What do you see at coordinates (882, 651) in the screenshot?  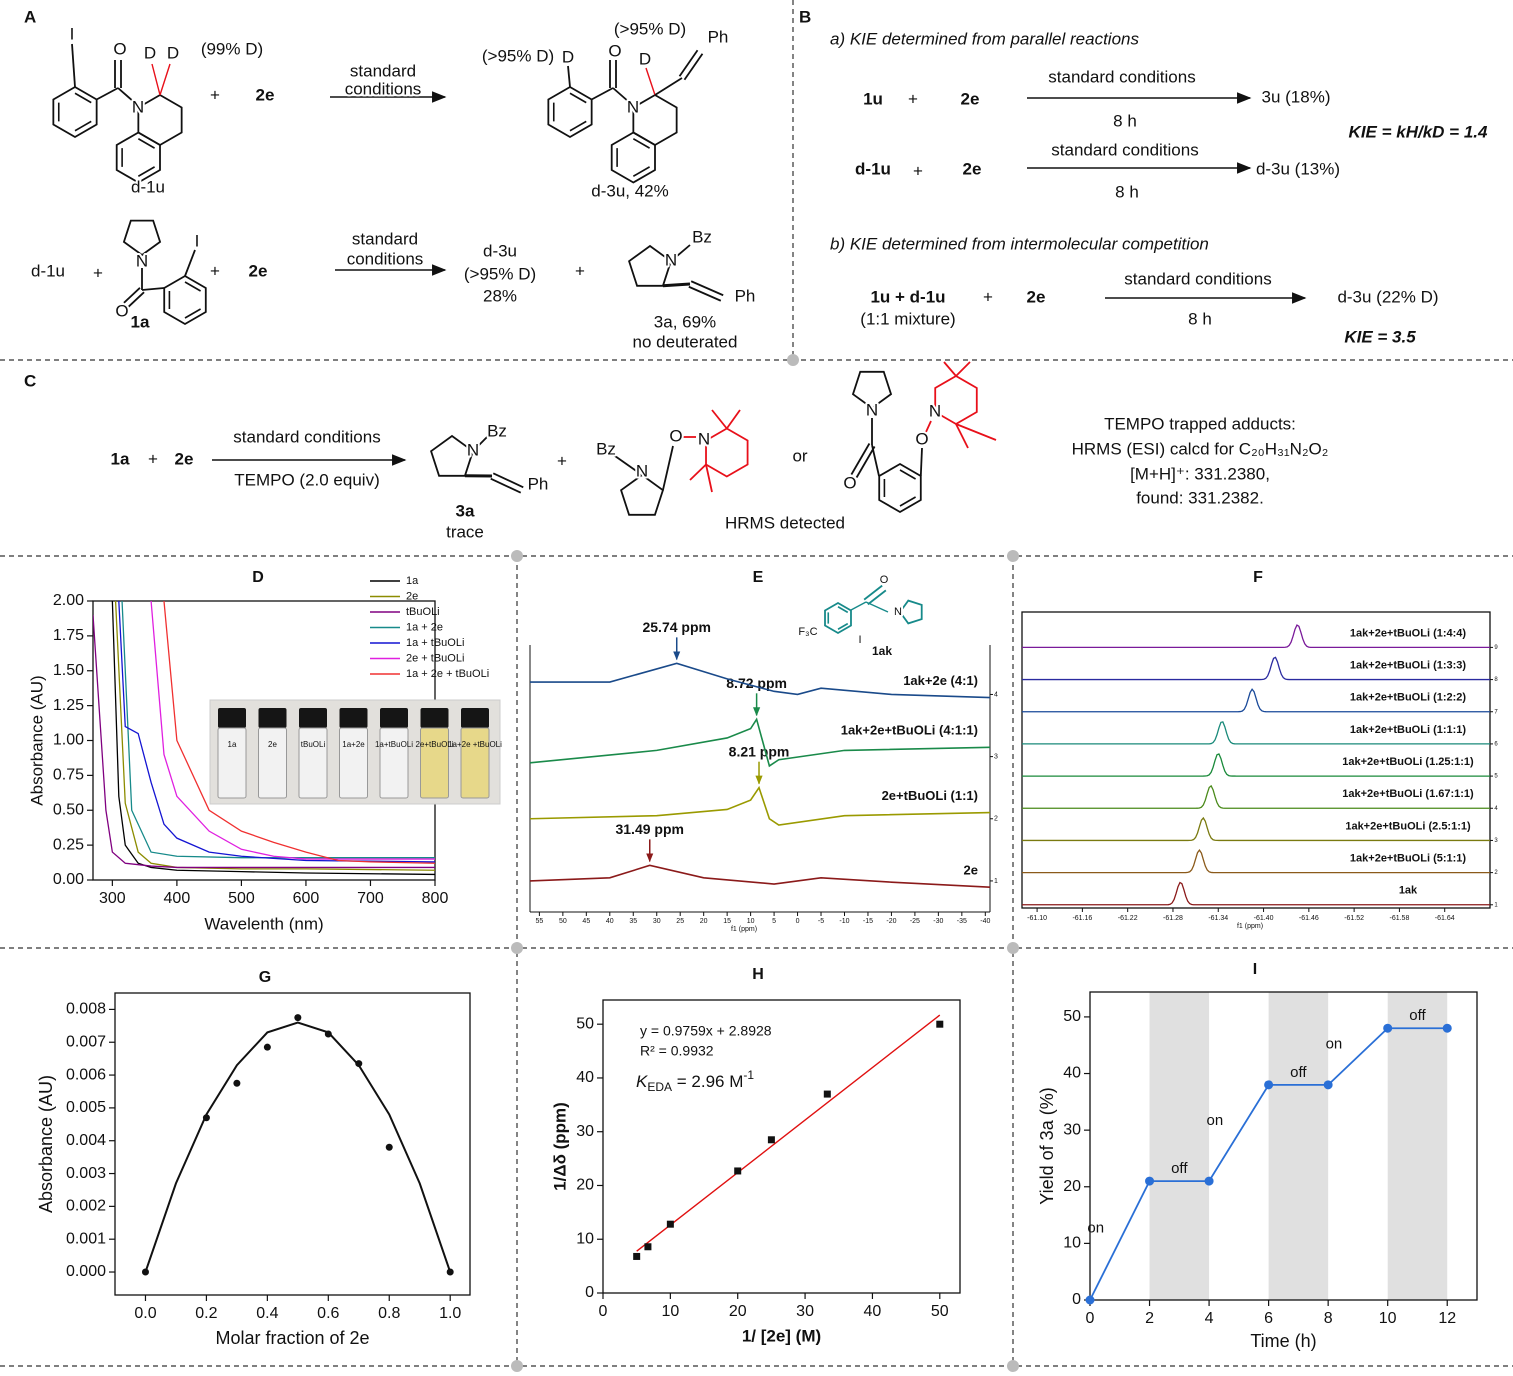 I see `structure-label: 1ak` at bounding box center [882, 651].